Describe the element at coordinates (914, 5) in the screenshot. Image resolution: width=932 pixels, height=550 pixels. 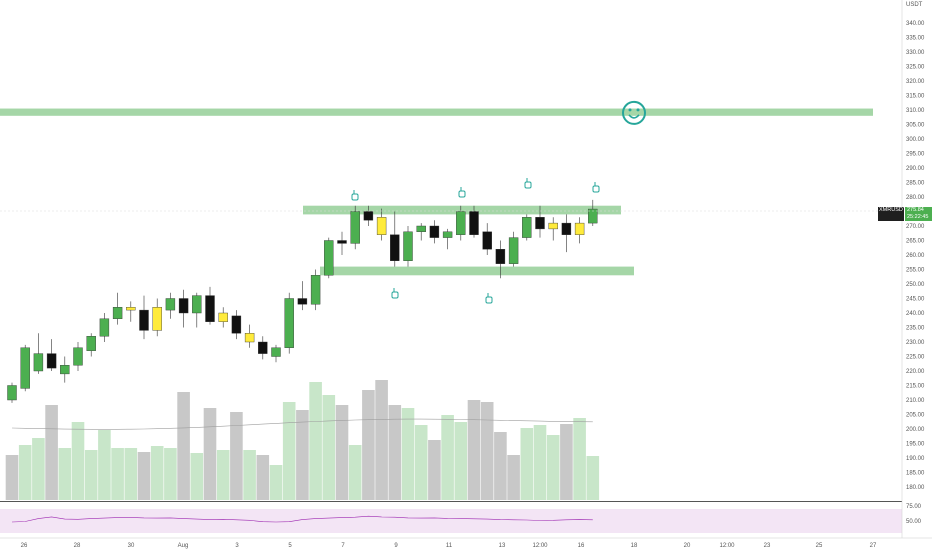
I see `currency-unit-label: USDT` at that location.